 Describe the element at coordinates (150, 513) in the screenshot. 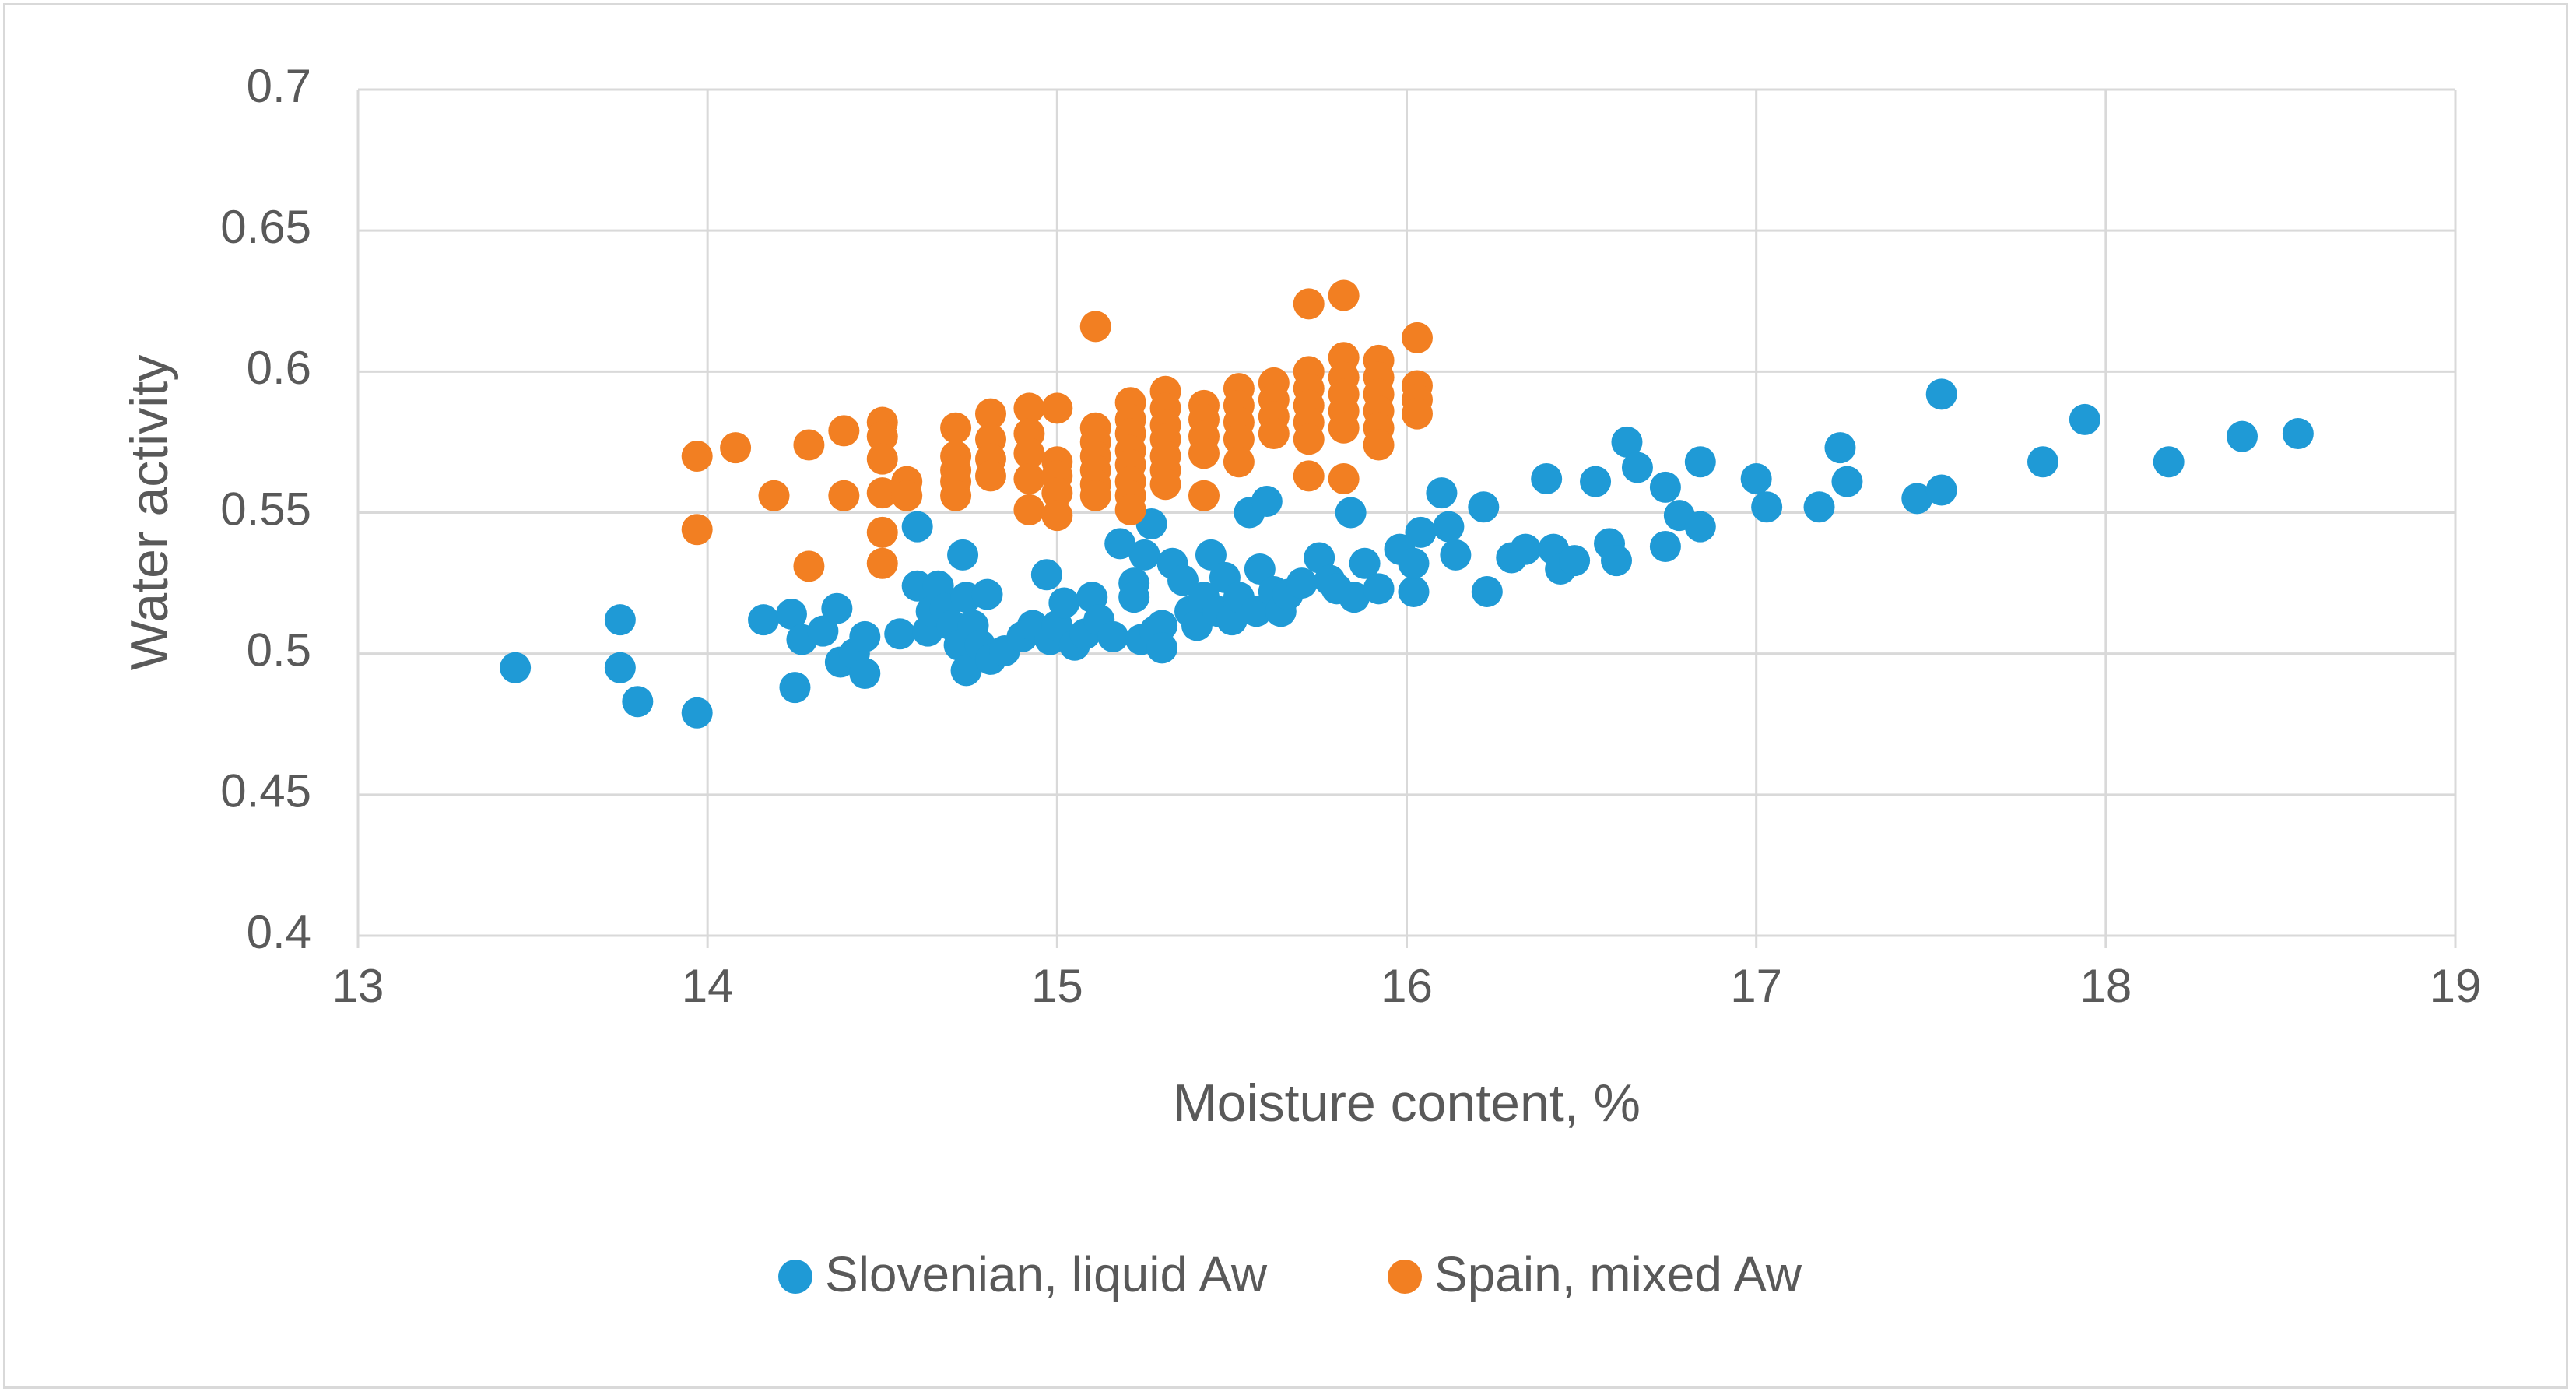

I see `y-axis-title: Water activity` at that location.